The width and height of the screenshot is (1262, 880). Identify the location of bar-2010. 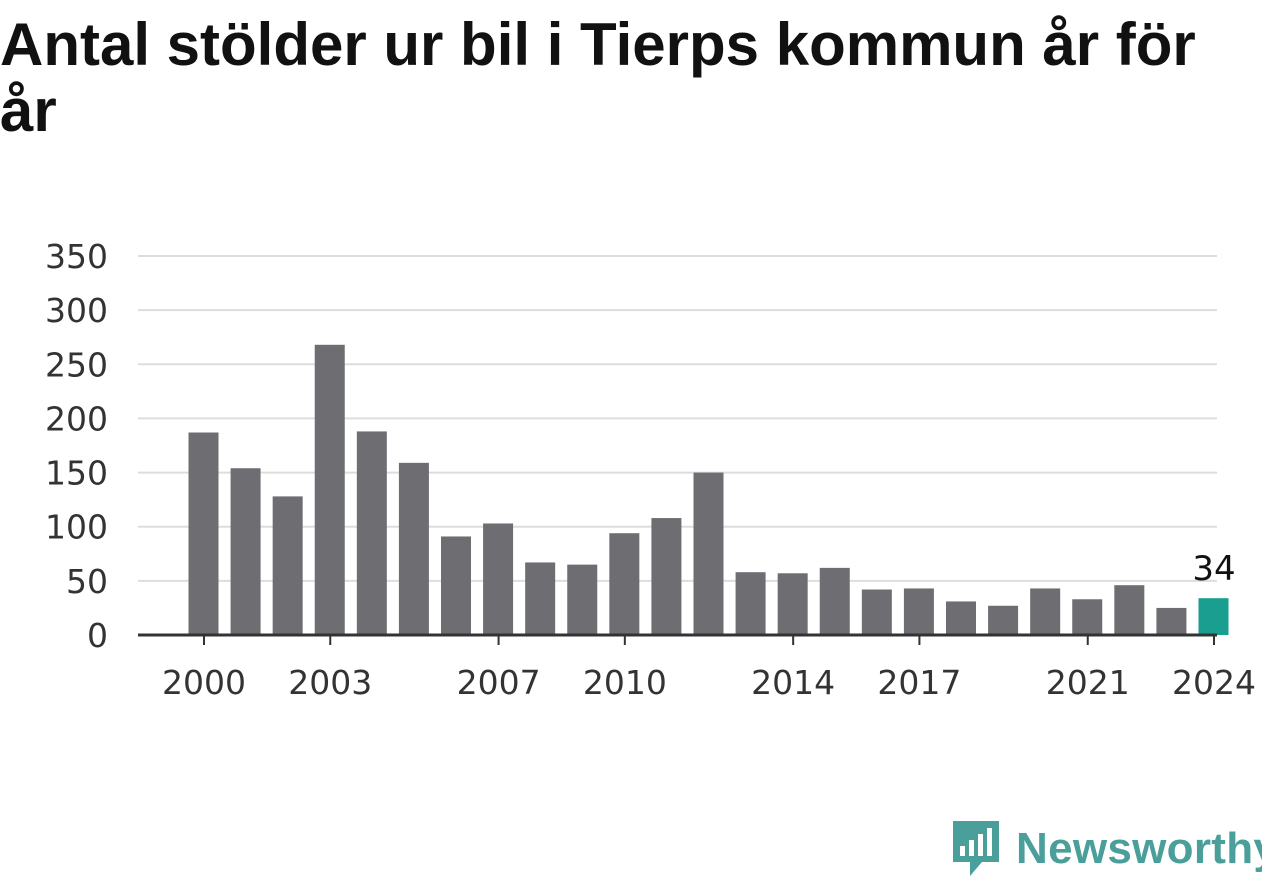
(624, 584).